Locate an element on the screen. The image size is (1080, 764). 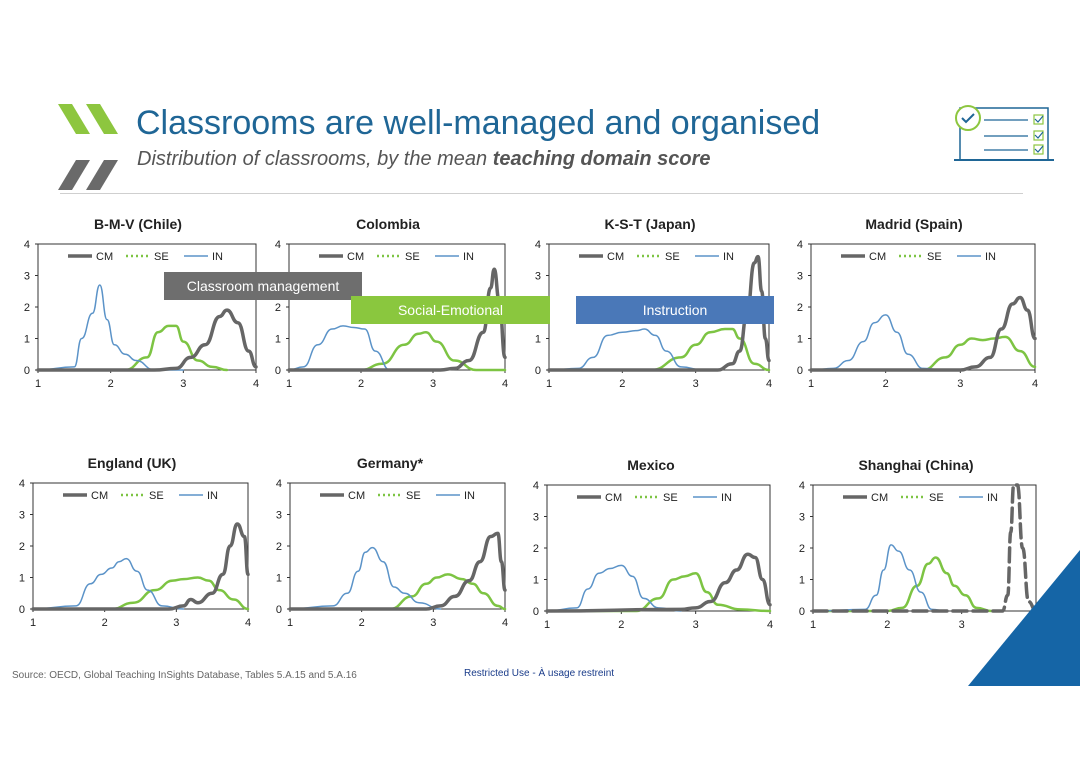
chart-title: K-S-T (Japan) is located at coordinates (650, 224).